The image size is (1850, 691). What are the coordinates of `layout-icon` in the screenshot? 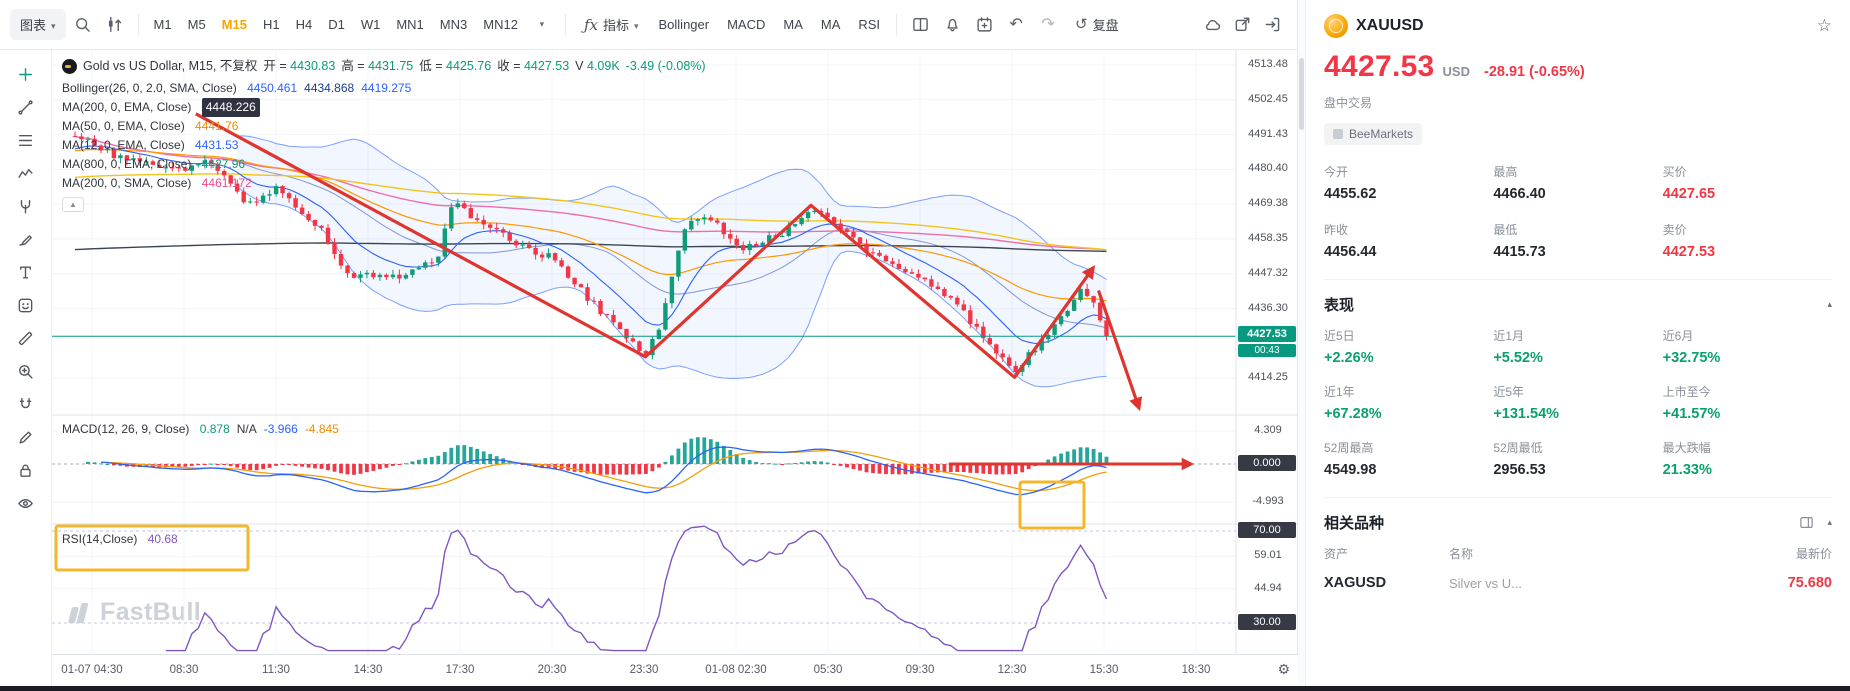 It's located at (920, 25).